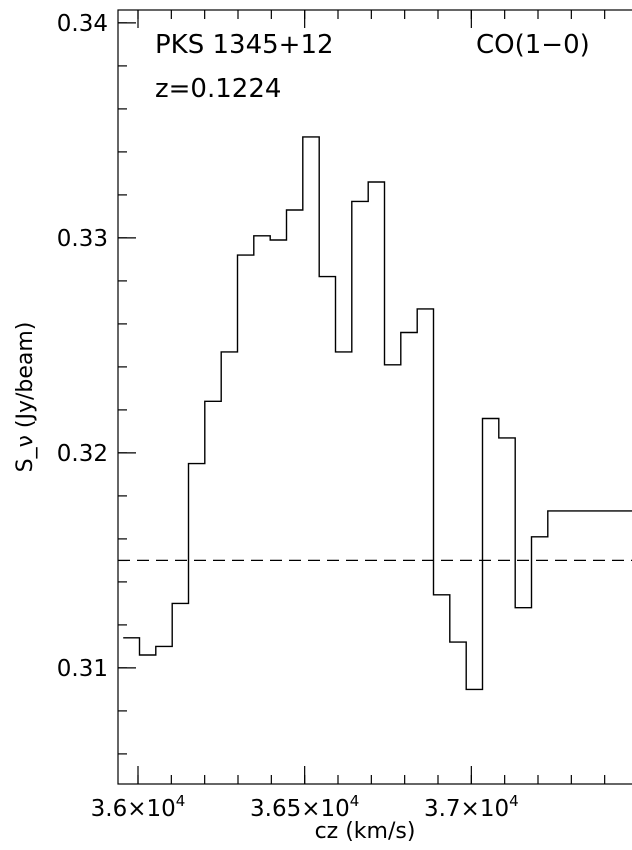 The height and width of the screenshot is (850, 632). Describe the element at coordinates (471, 807) in the screenshot. I see `x-tick-label: 3.7×10⁴` at that location.